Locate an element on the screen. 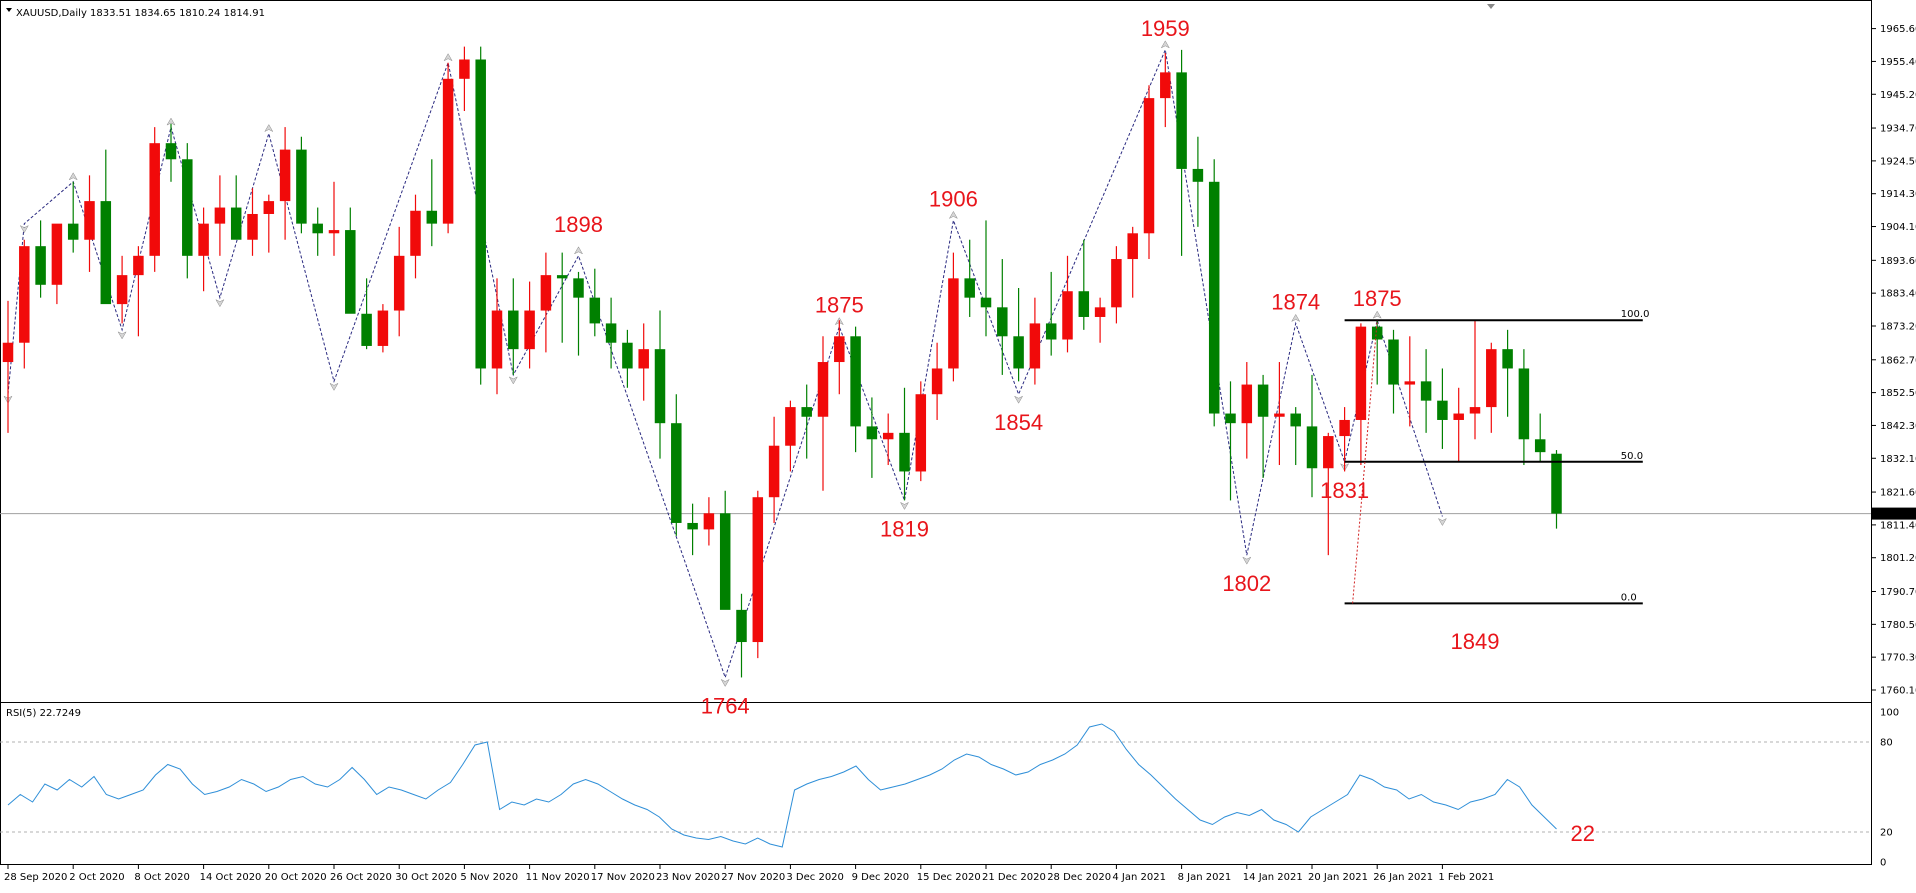 The width and height of the screenshot is (1916, 893). time-tick-label: 17 Nov 2020 is located at coordinates (623, 877).